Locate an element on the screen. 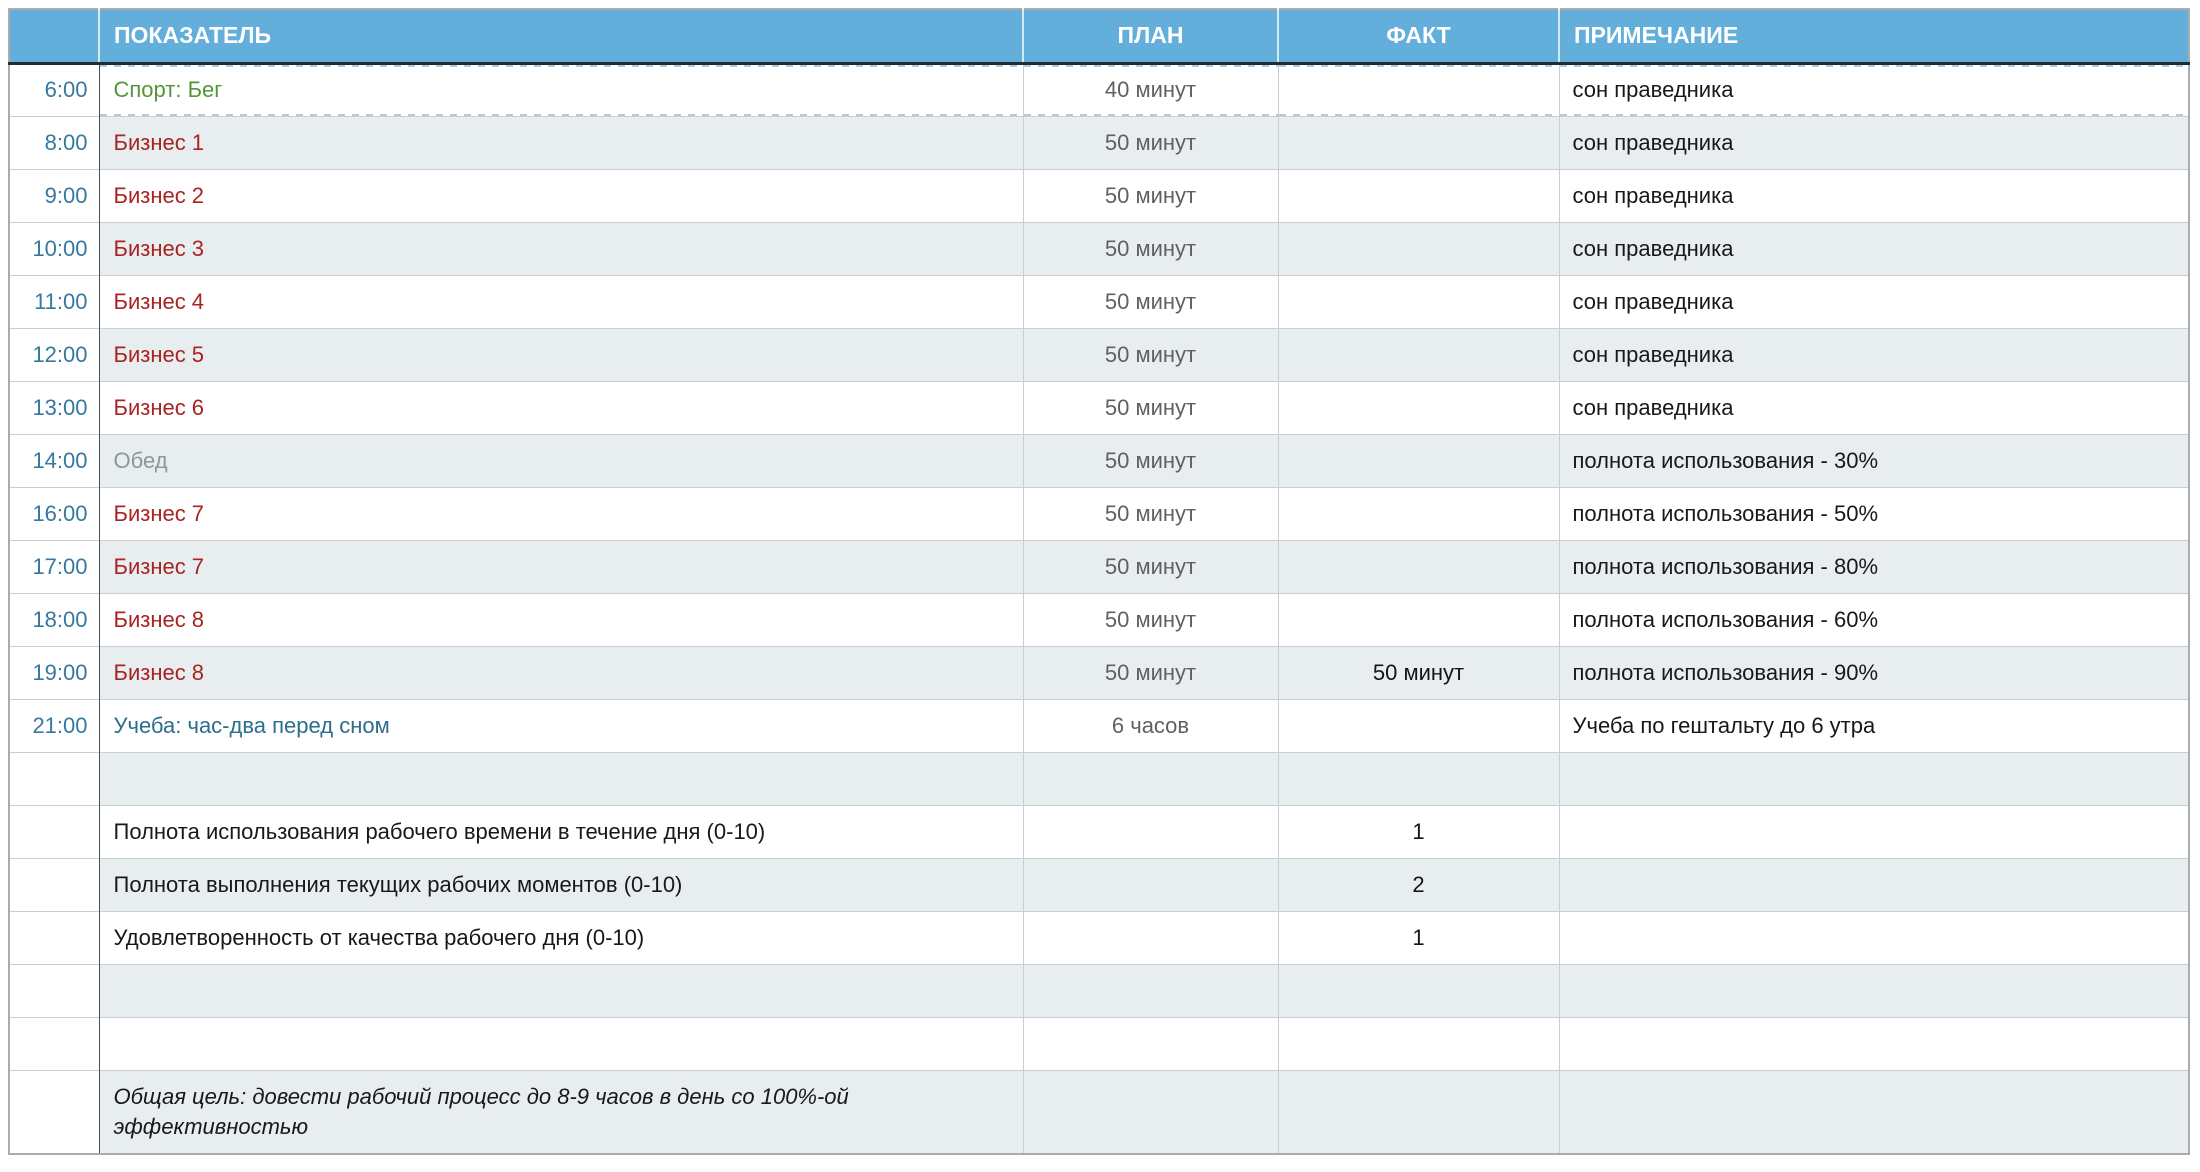 The width and height of the screenshot is (2200, 1172). indicator-cell: Бизнес 3 is located at coordinates (560, 248).